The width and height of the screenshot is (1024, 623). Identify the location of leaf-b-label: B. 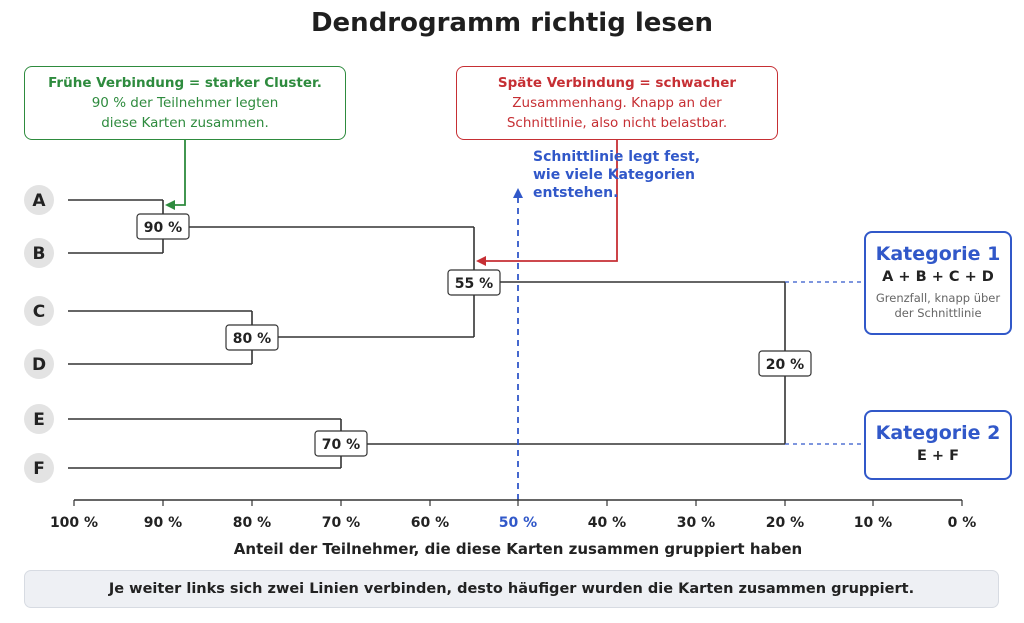
(39, 254).